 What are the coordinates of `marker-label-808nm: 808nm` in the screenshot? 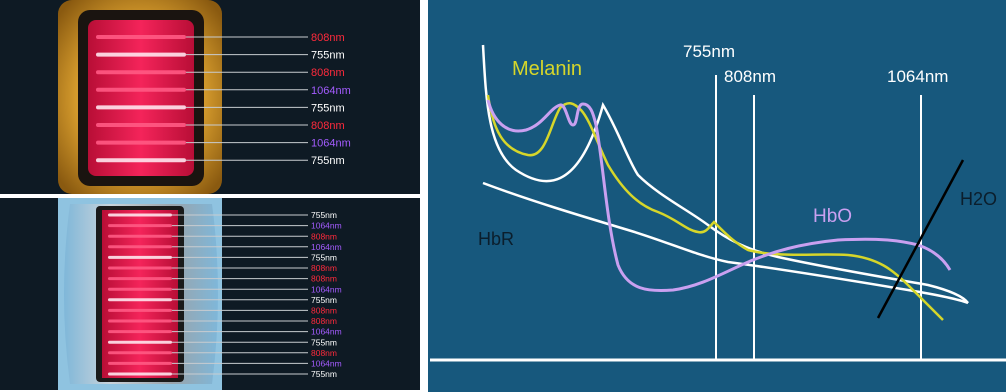 It's located at (750, 76).